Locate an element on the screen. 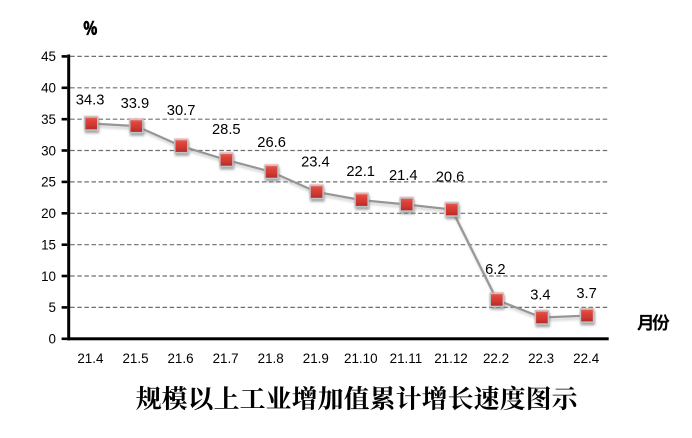 This screenshot has width=692, height=438. svg-text: 23.4 is located at coordinates (315, 162).